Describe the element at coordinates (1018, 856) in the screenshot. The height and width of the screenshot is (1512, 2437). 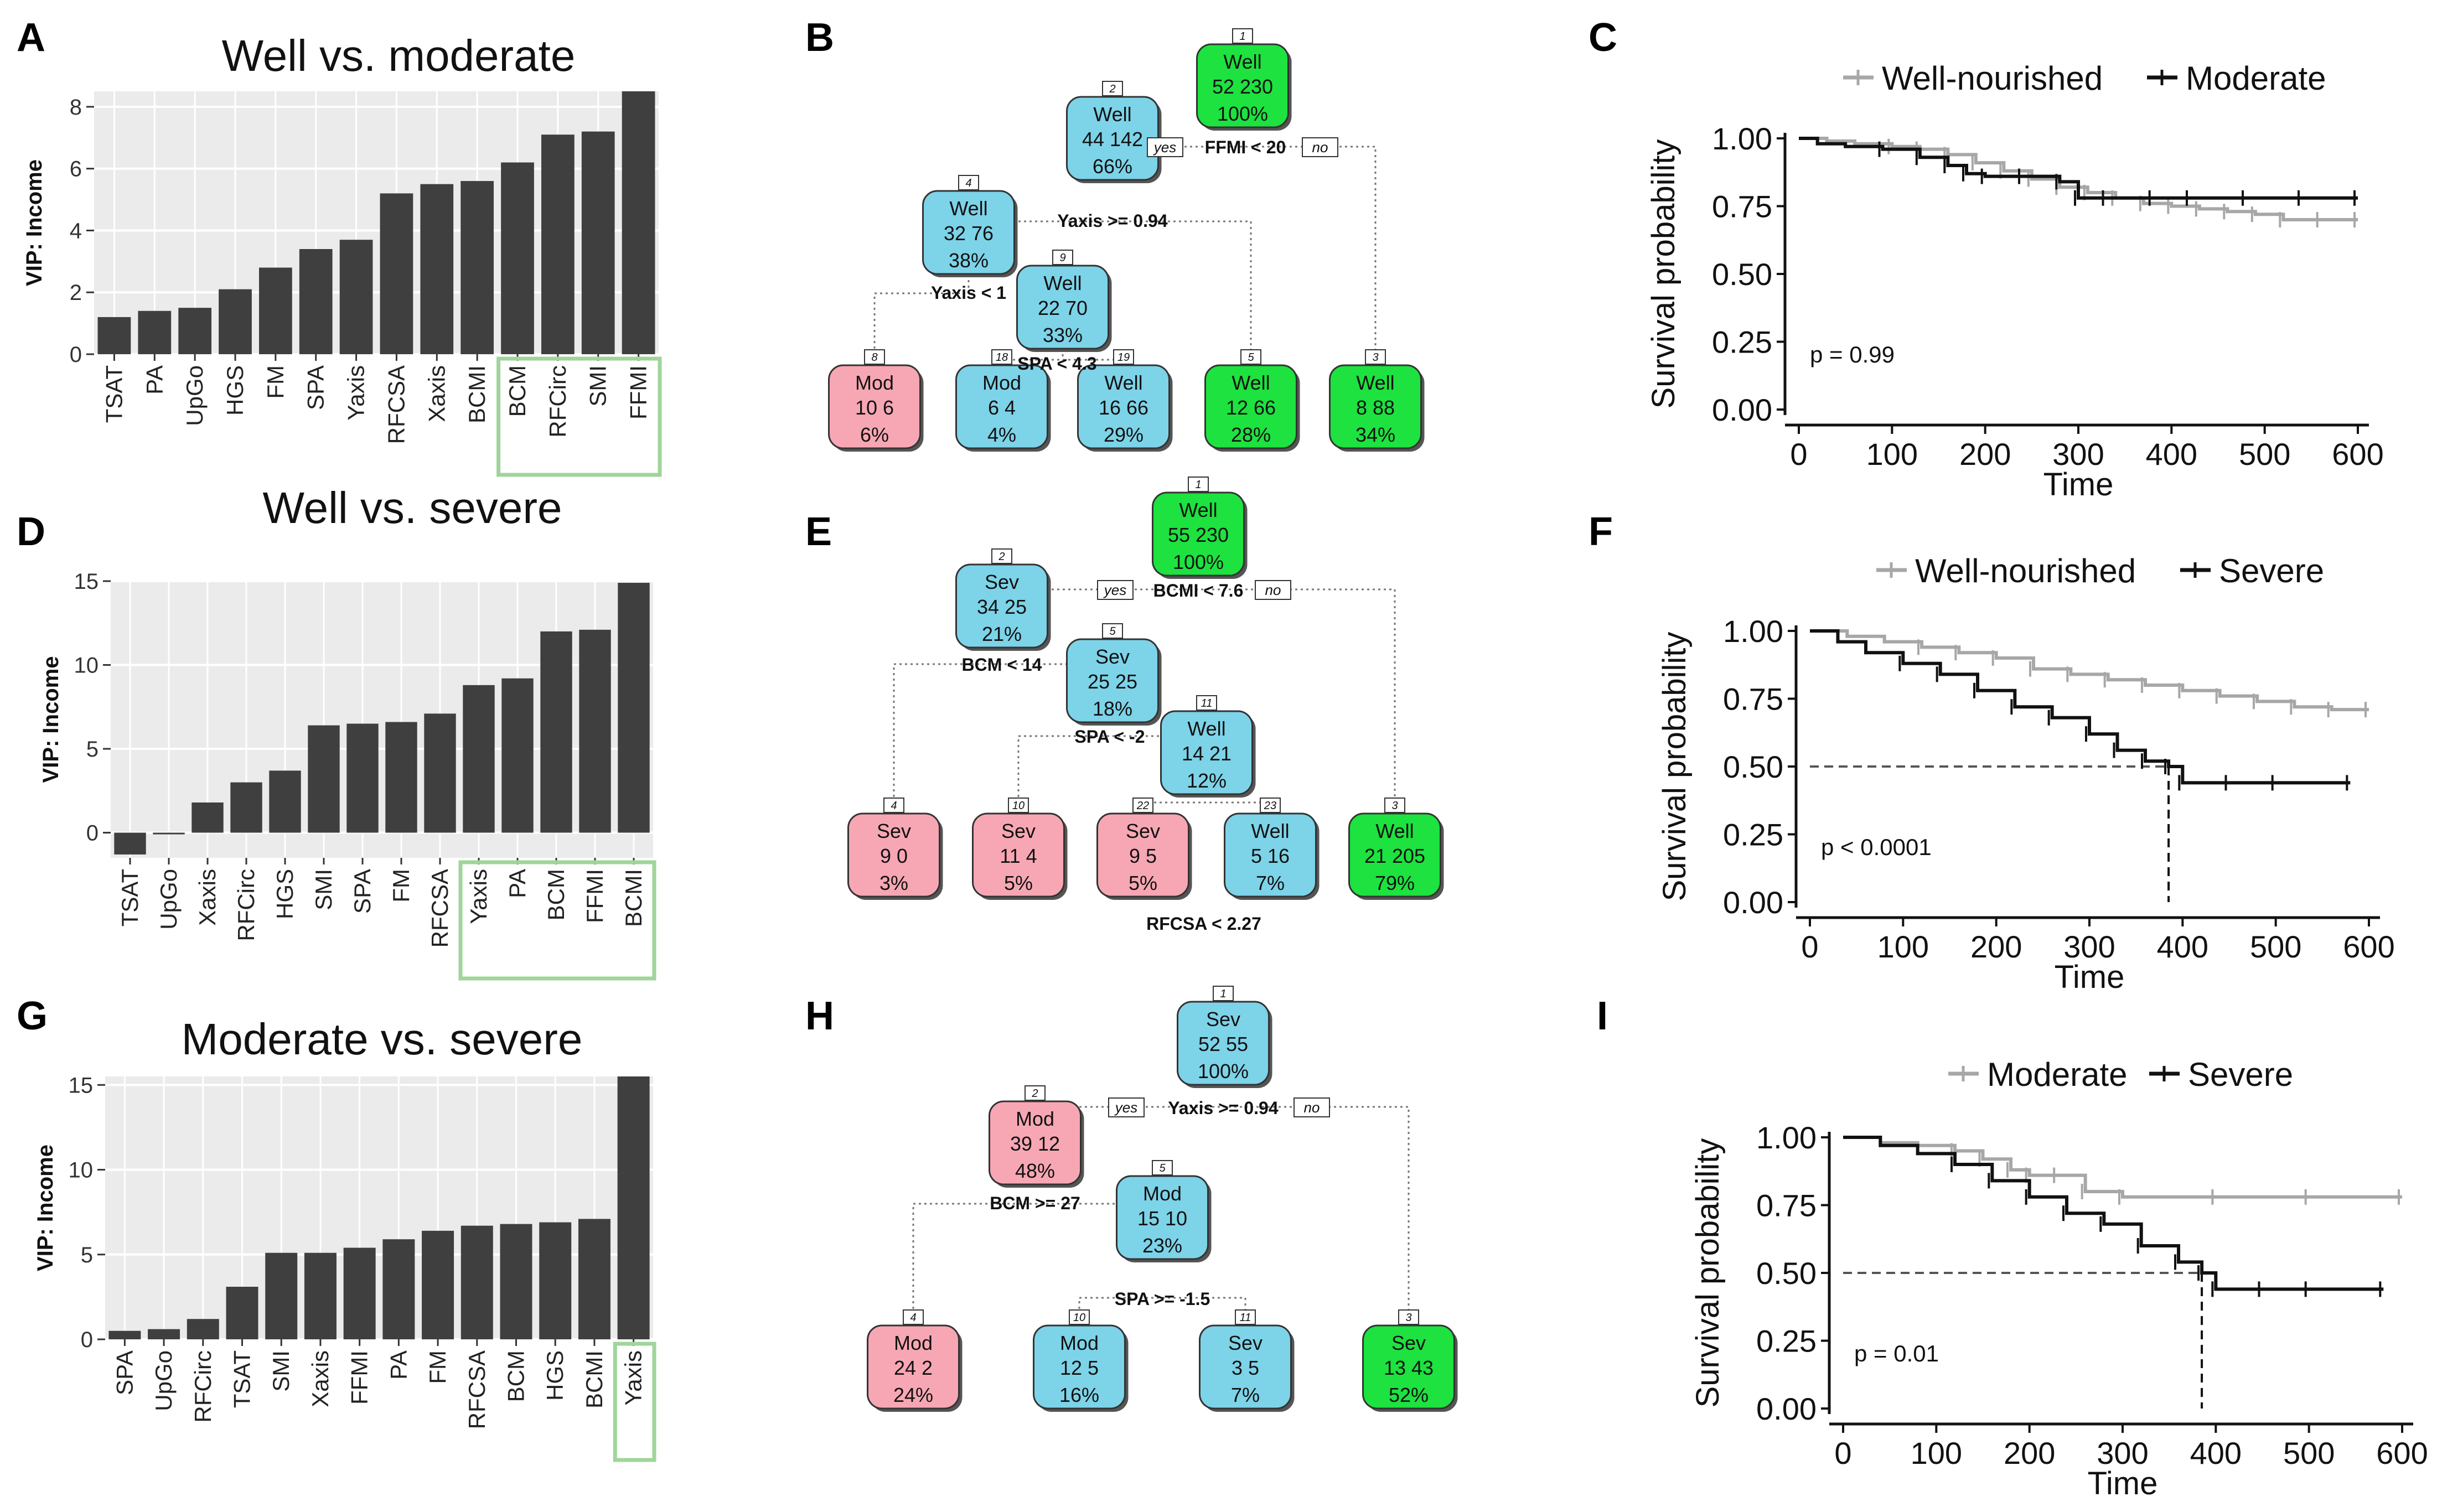
I see `node-counts: 11 4` at that location.